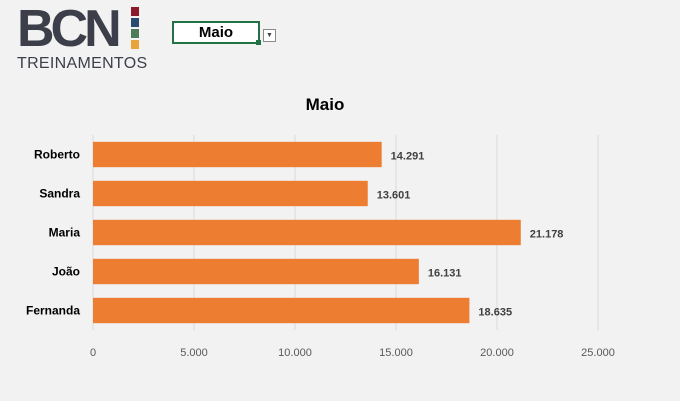 This screenshot has height=401, width=680. I want to click on x-tick-label: 10.000, so click(295, 353).